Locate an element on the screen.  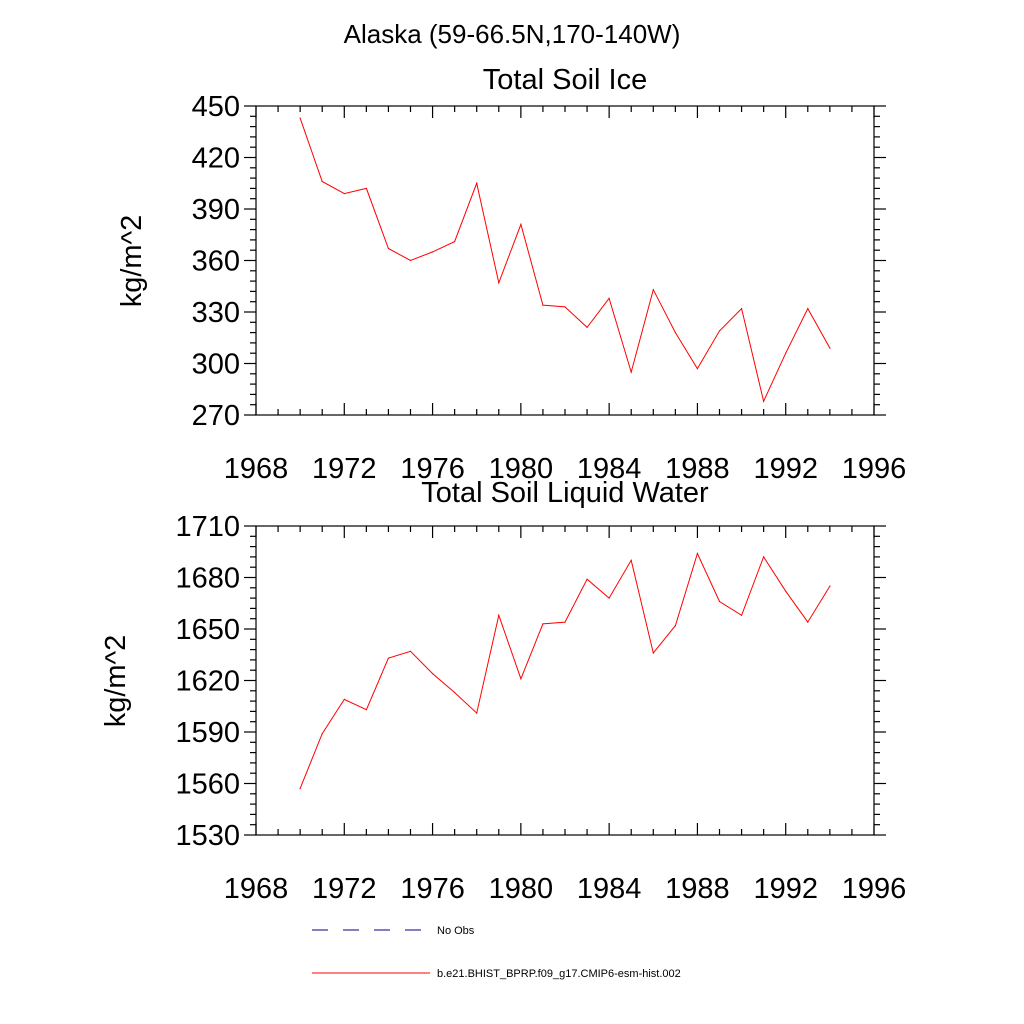
y-tick-label: 420 is located at coordinates (216, 159).